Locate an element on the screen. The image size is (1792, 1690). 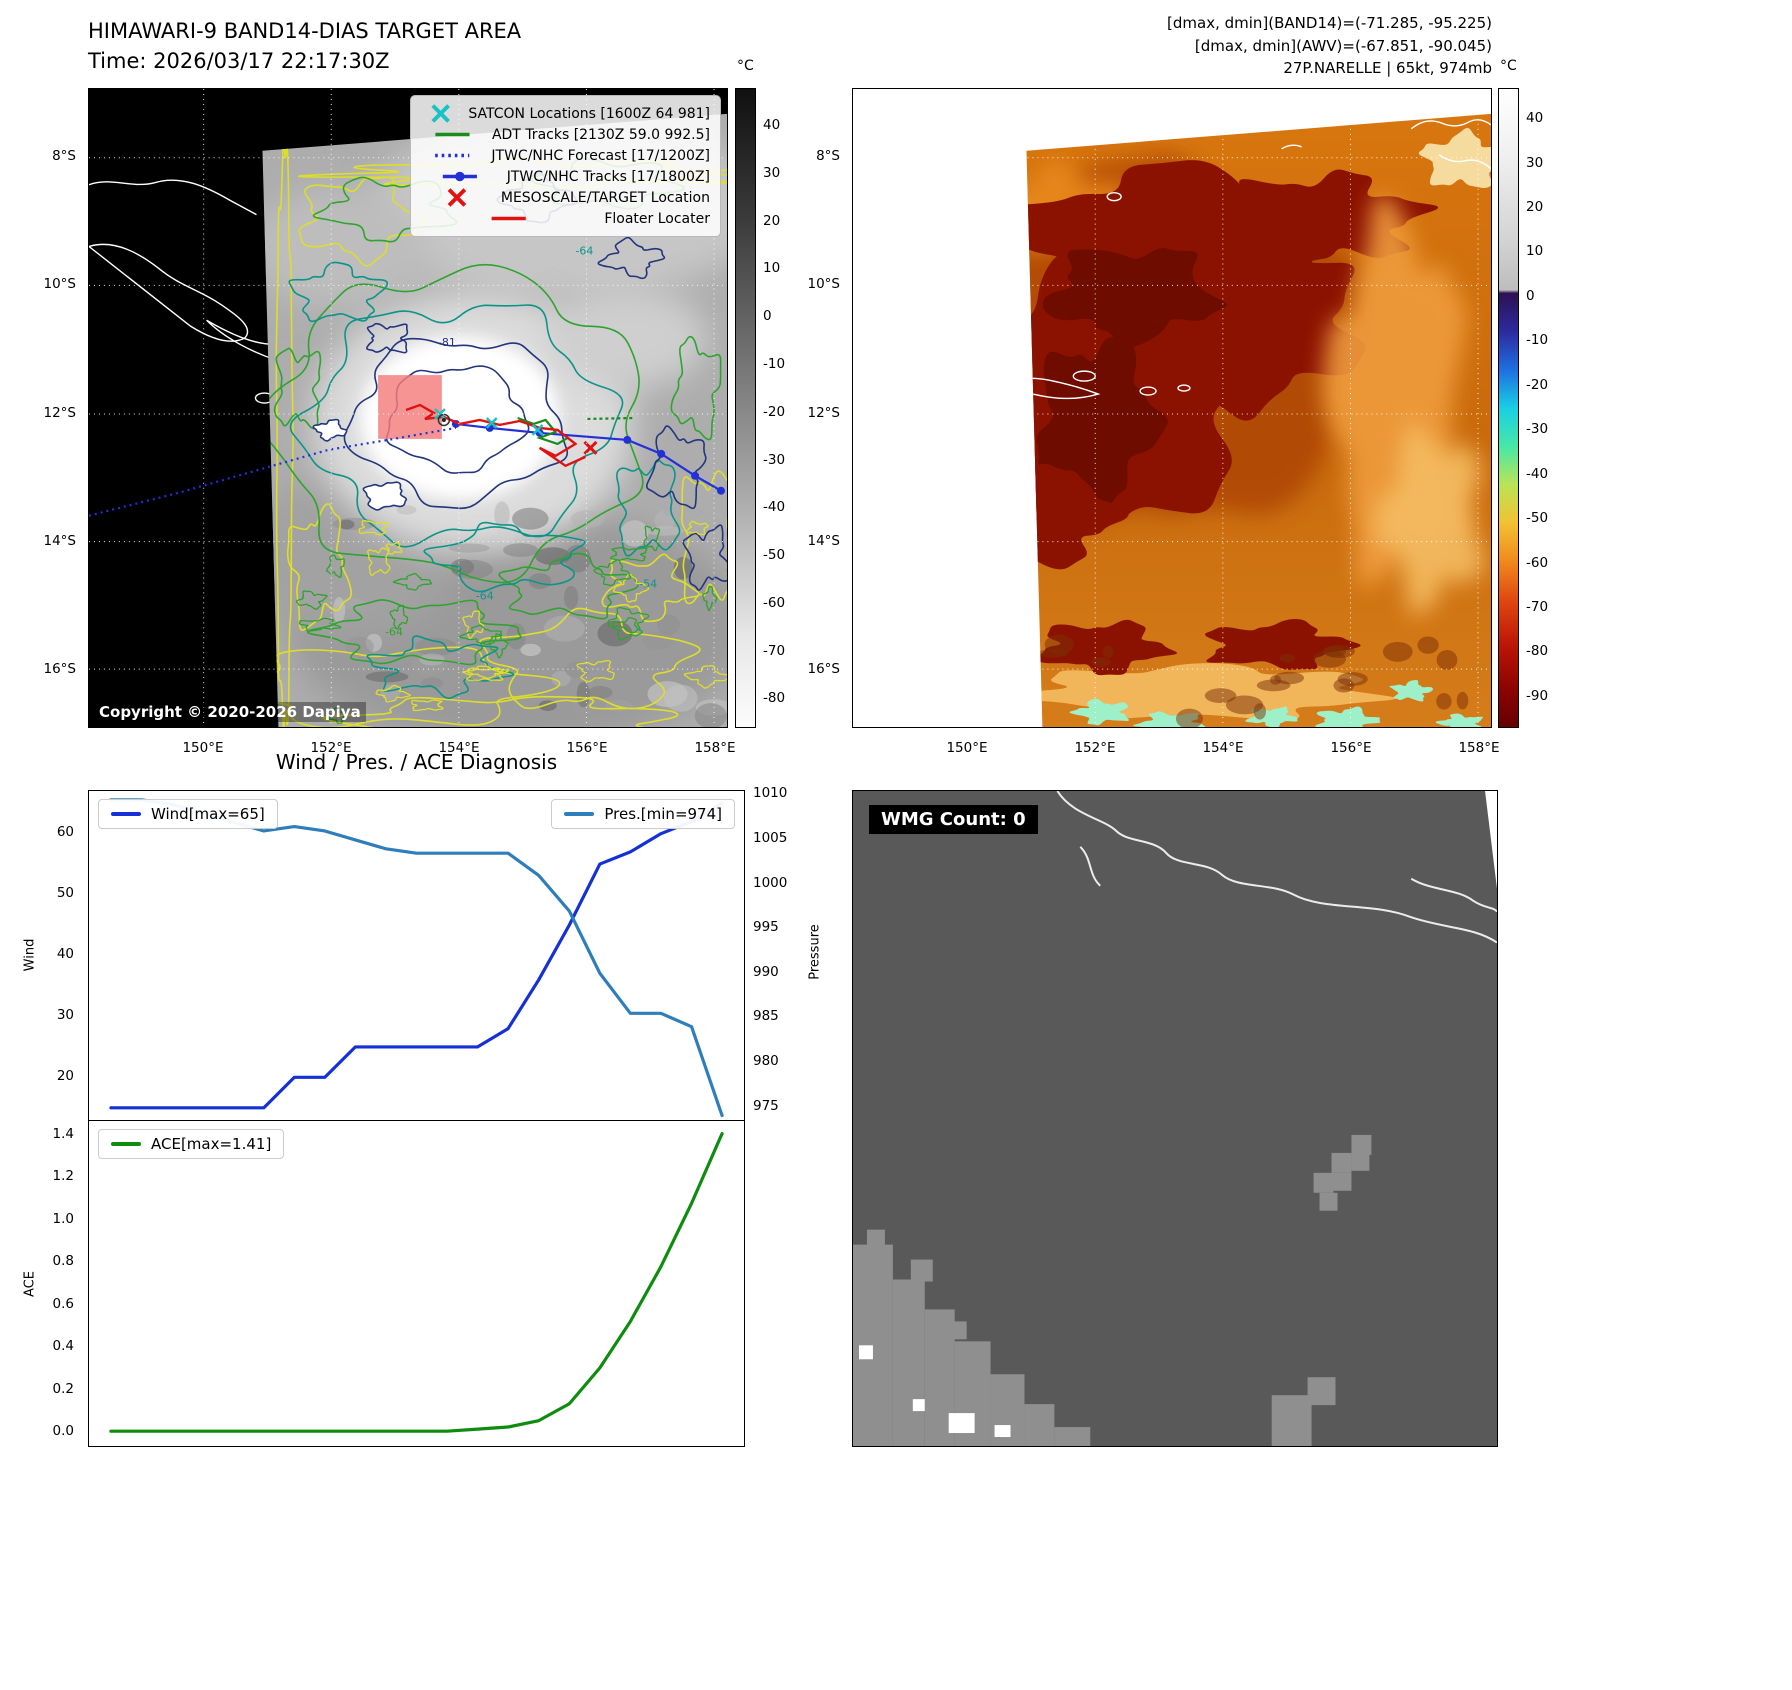
legend-label: ADT Tracks [2130Z 59.0 992.5] is located at coordinates (600, 134).